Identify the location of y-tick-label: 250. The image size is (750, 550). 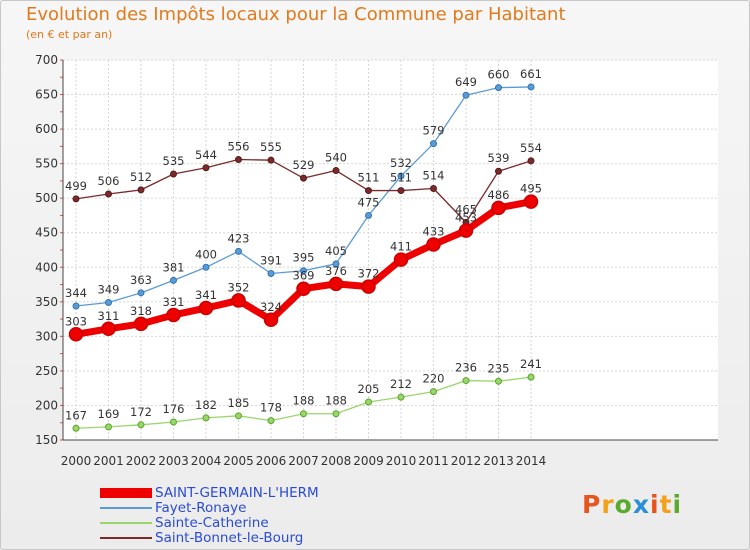
(46, 371).